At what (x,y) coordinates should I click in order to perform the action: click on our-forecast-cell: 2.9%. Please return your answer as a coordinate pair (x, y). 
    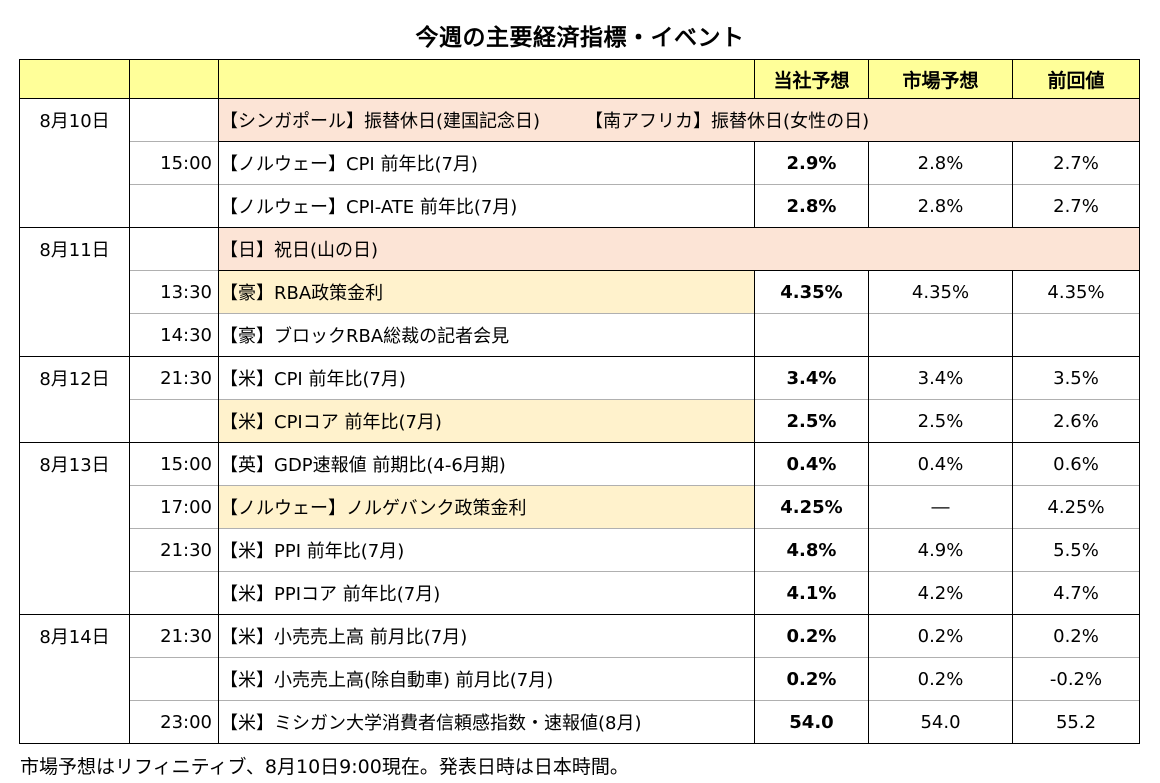
    Looking at the image, I should click on (811, 163).